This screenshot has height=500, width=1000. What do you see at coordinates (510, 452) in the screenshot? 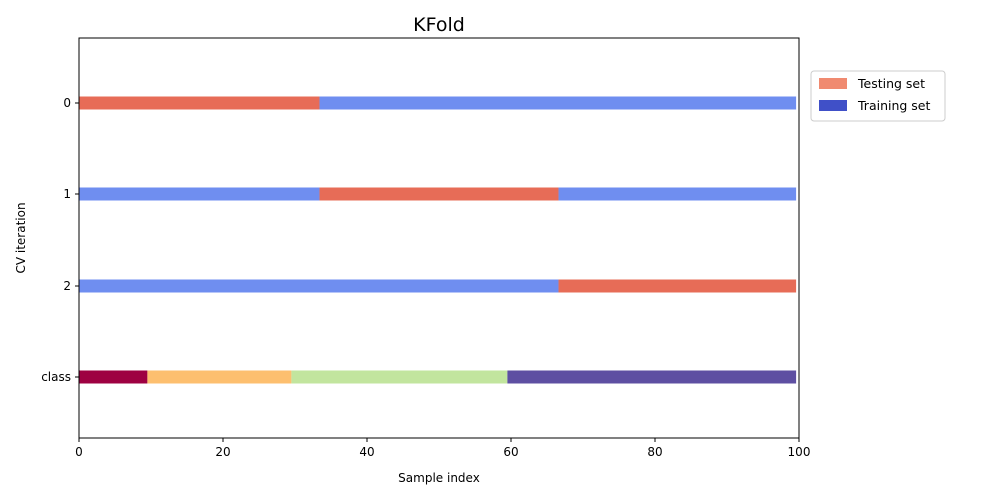
I see `x-tick-label: 60` at bounding box center [510, 452].